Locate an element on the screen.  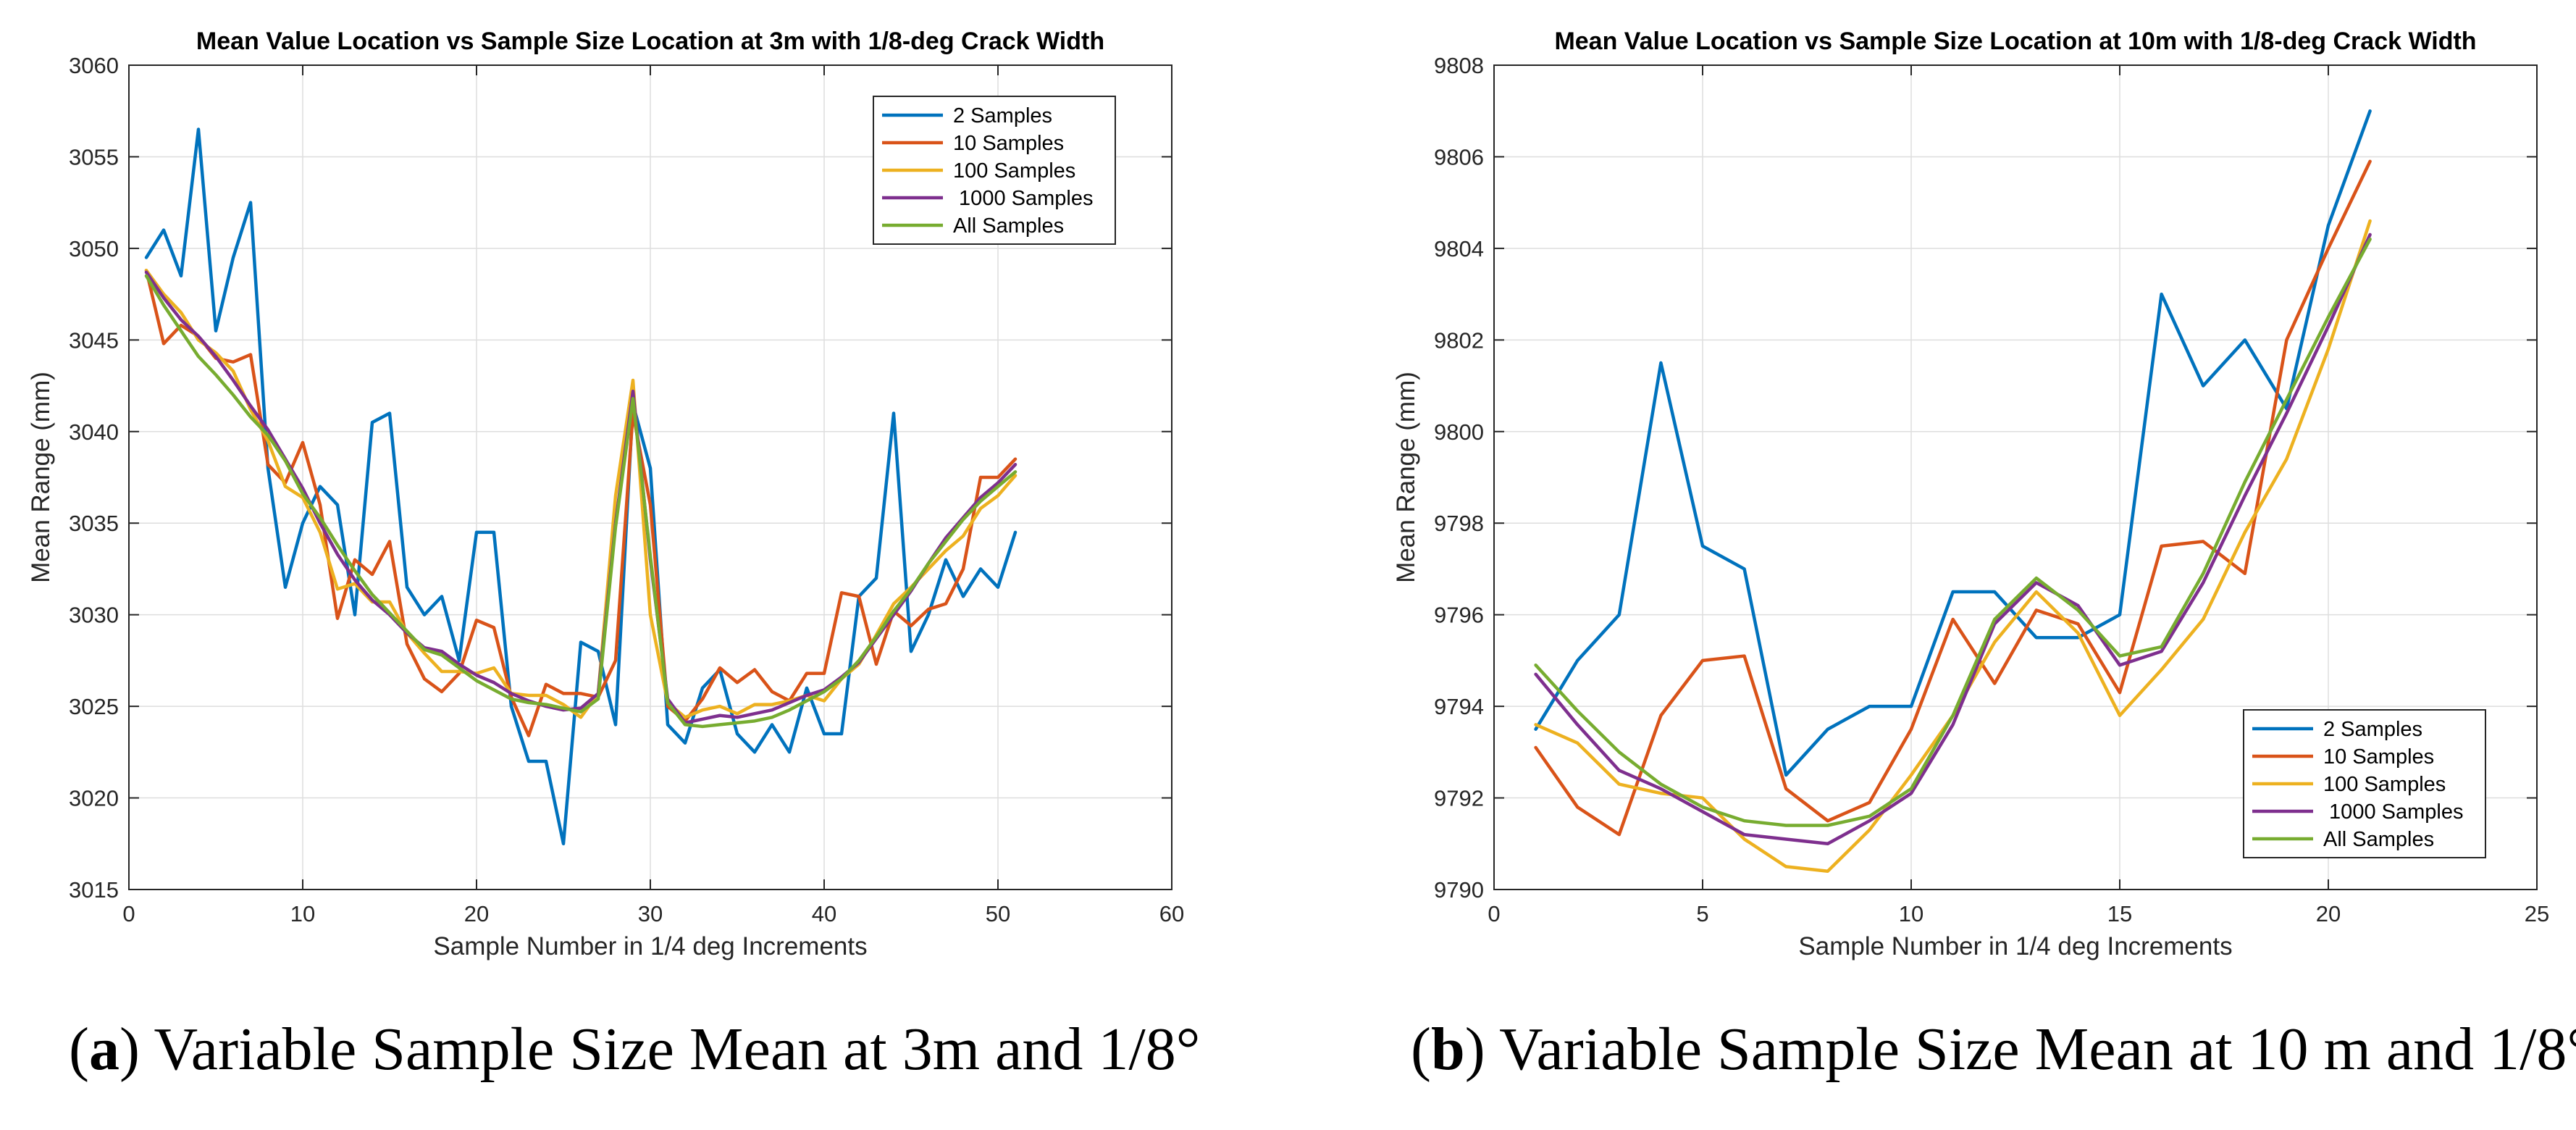
y-tick-label: 3020 is located at coordinates (94, 798).